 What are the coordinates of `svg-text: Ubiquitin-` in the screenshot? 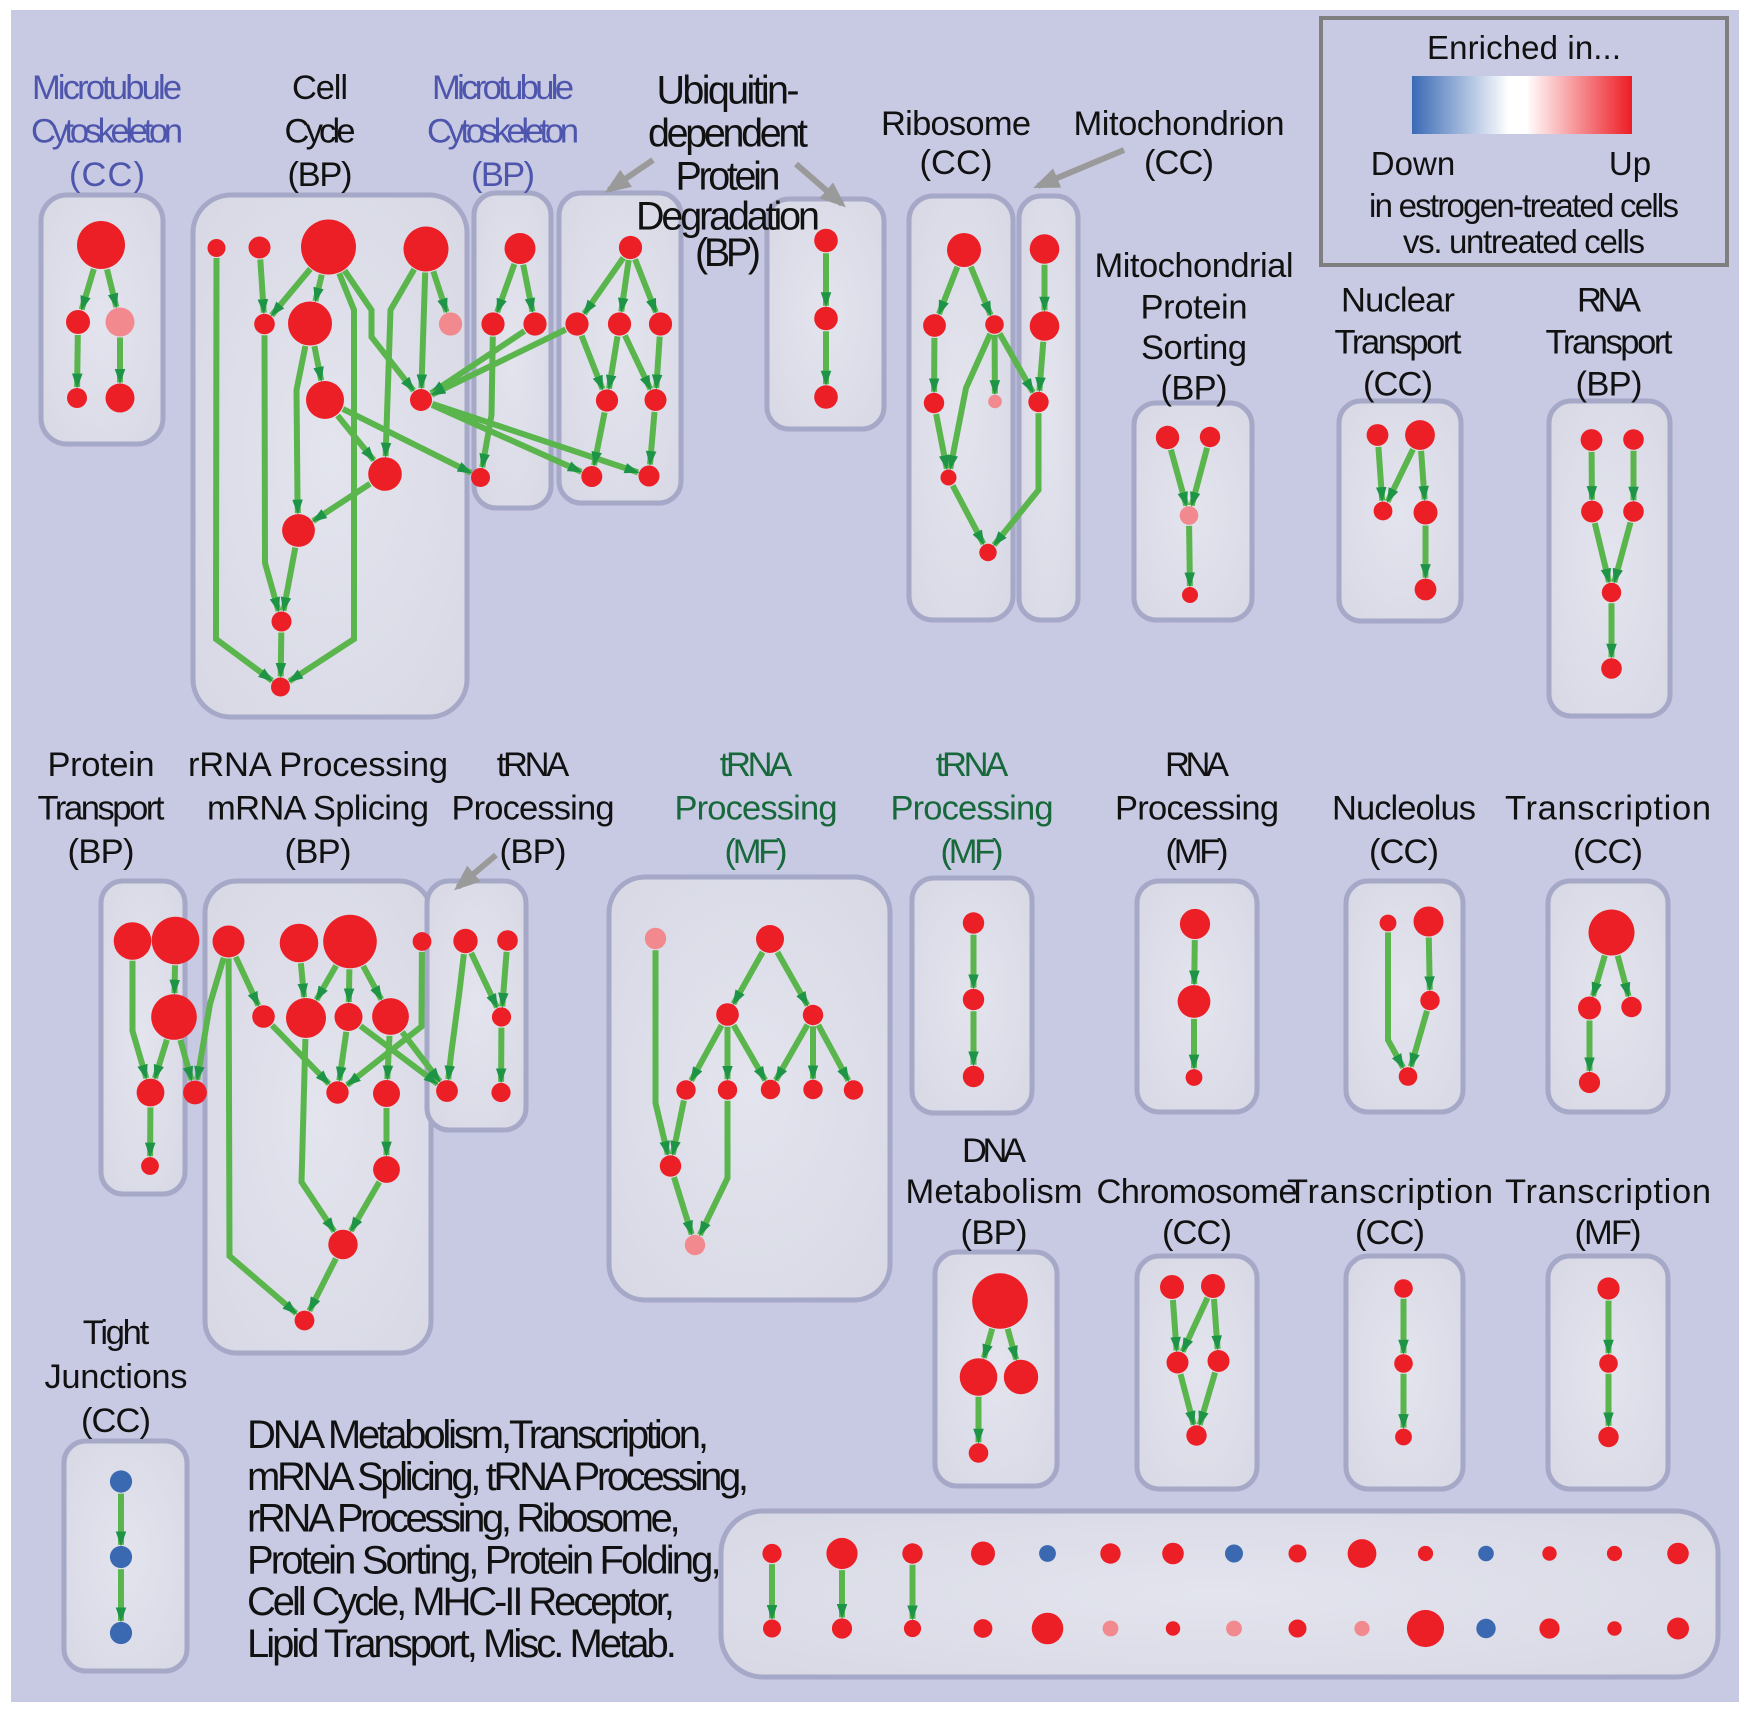 It's located at (728, 91).